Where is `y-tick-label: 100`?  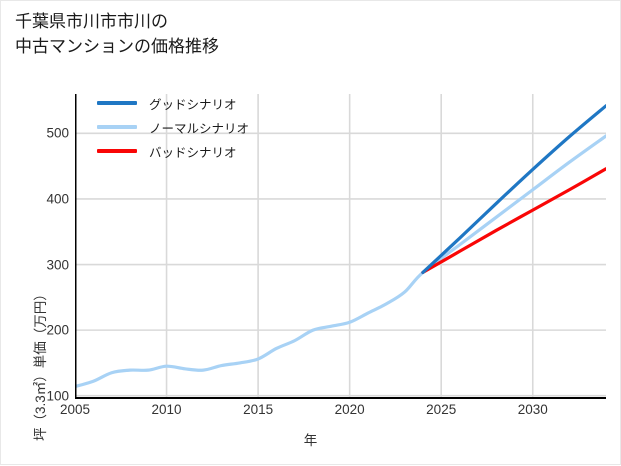 y-tick-label: 100 is located at coordinates (57, 396).